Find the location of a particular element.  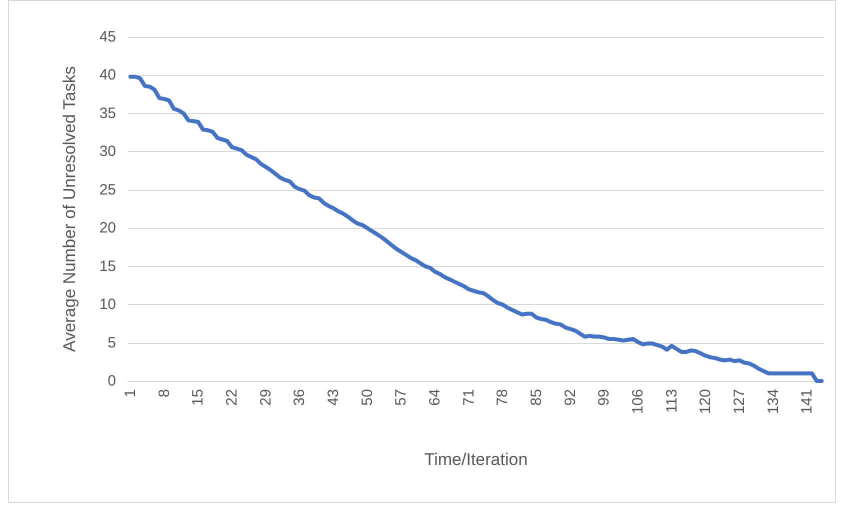

x-tick-label: 85 is located at coordinates (536, 397).